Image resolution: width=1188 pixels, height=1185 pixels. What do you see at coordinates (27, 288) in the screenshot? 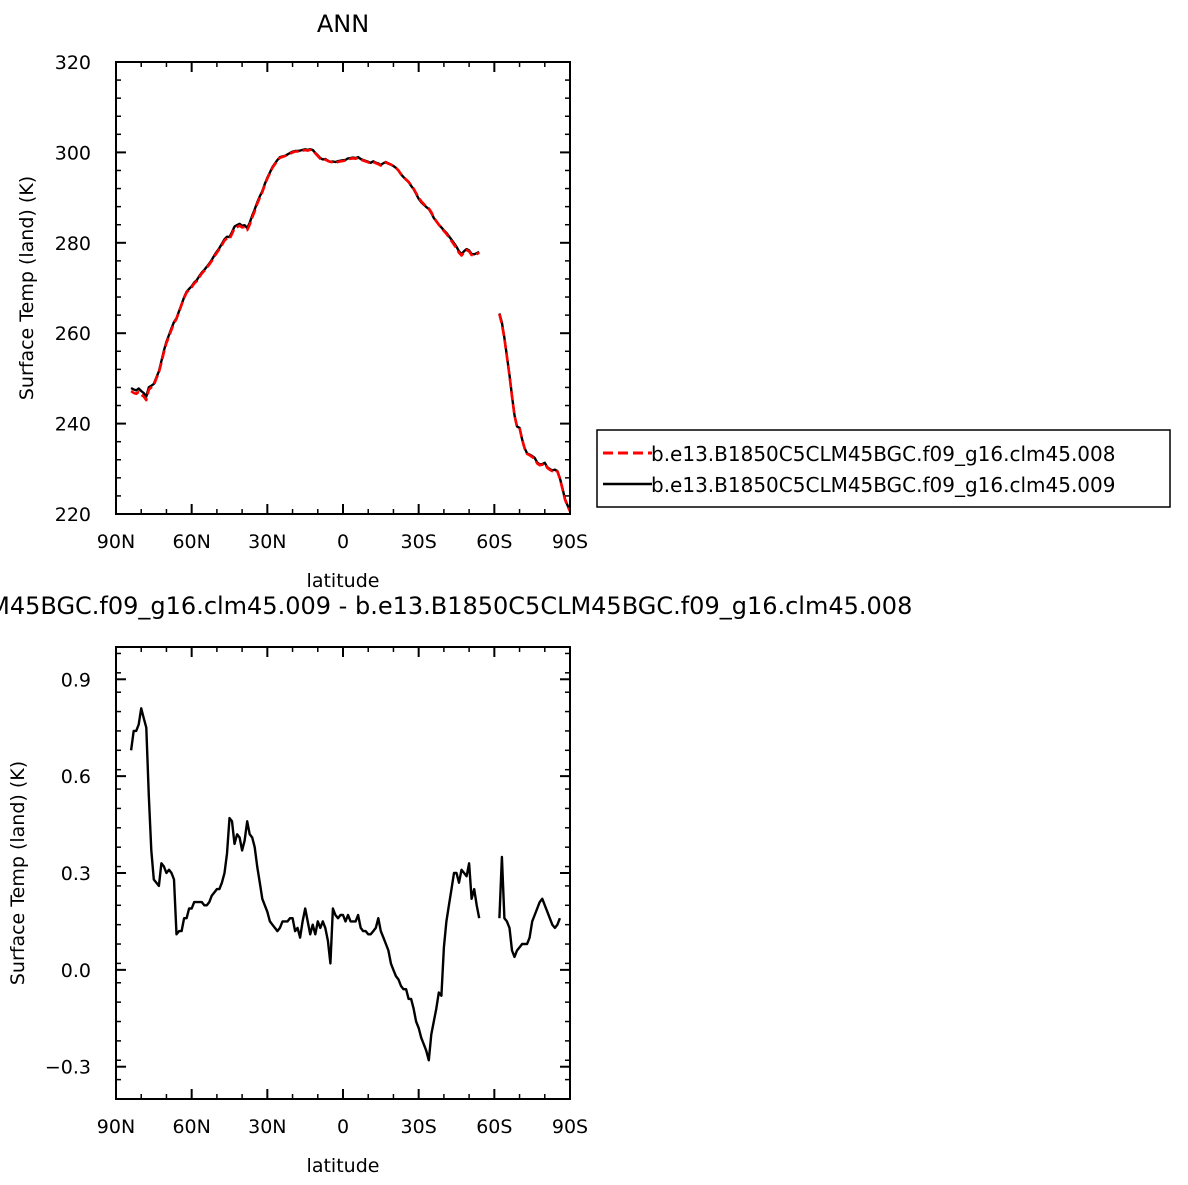
I see `top-ylabel: Surface Temp (land) (K)` at bounding box center [27, 288].